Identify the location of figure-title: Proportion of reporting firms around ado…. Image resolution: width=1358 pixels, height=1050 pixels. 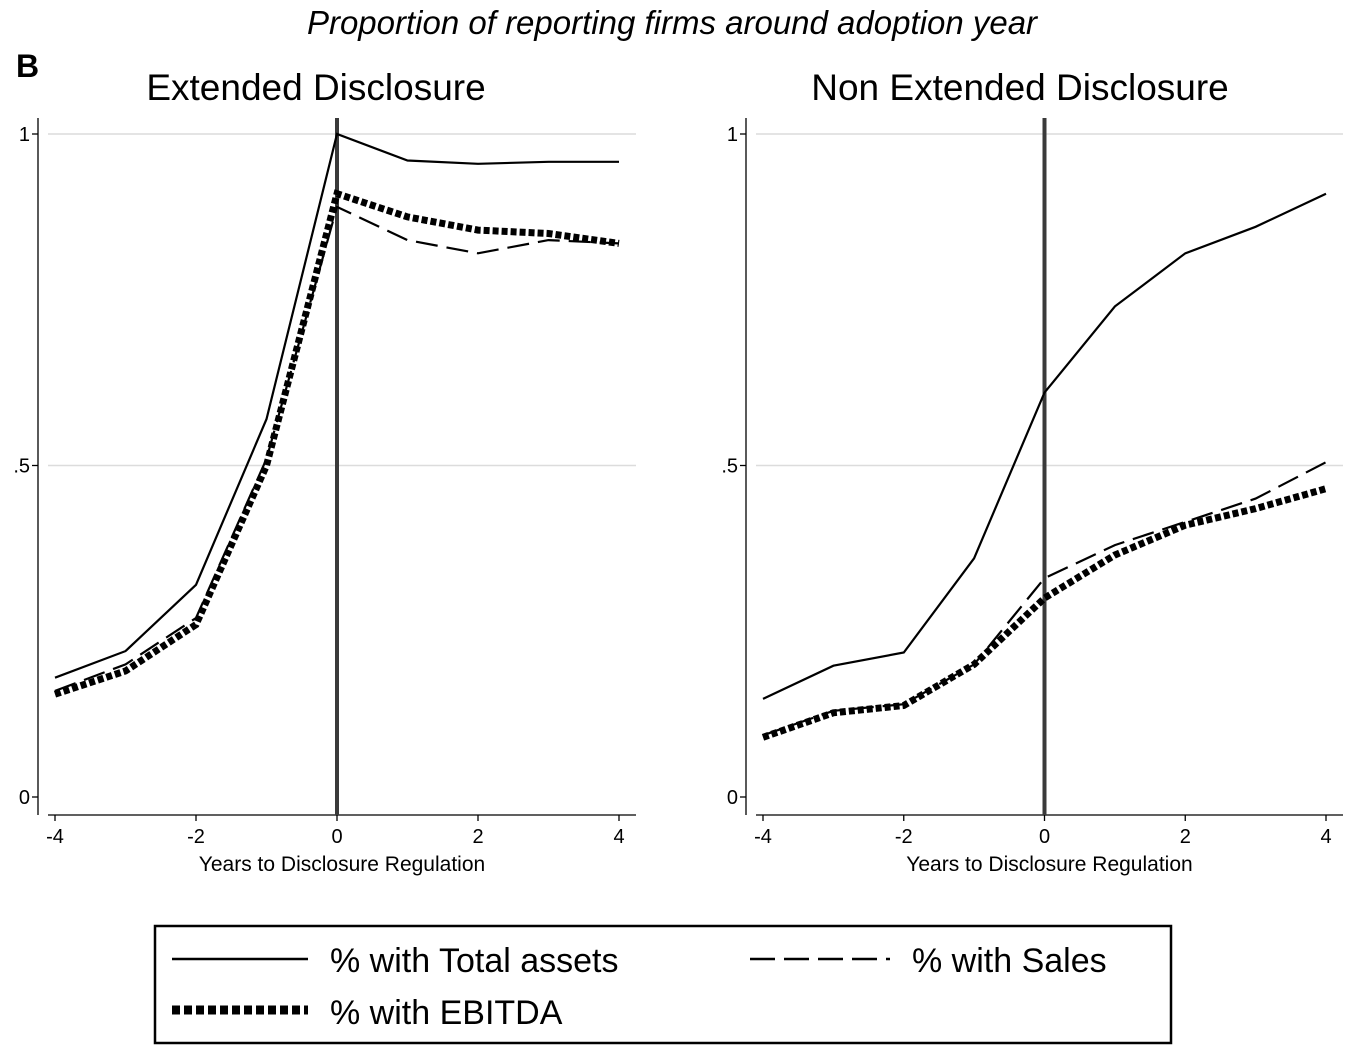
(673, 22).